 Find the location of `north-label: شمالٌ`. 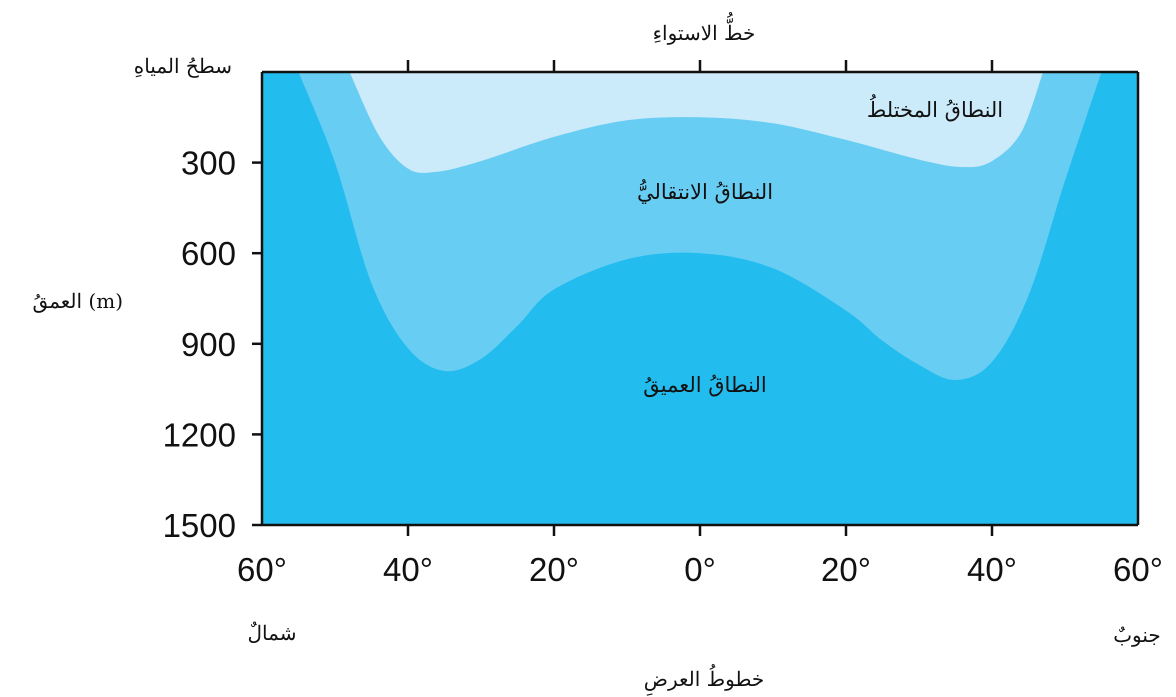

north-label: شمالٌ is located at coordinates (272, 633).